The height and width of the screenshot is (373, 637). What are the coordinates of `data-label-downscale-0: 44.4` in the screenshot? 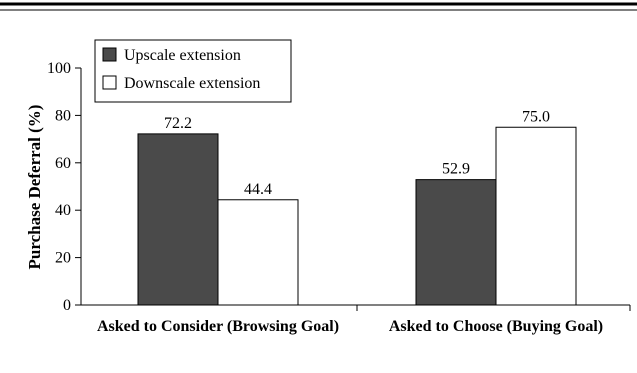 It's located at (258, 189).